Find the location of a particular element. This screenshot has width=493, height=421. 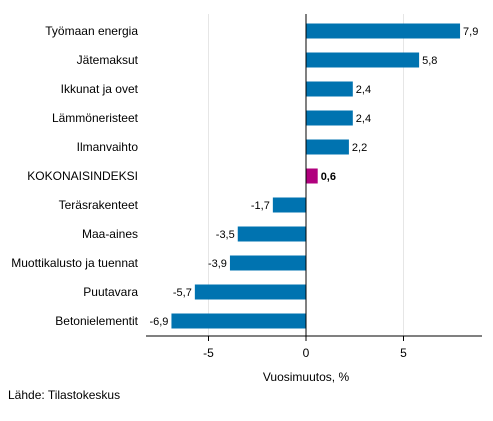

category-label-7: Maa-aines is located at coordinates (110, 234).